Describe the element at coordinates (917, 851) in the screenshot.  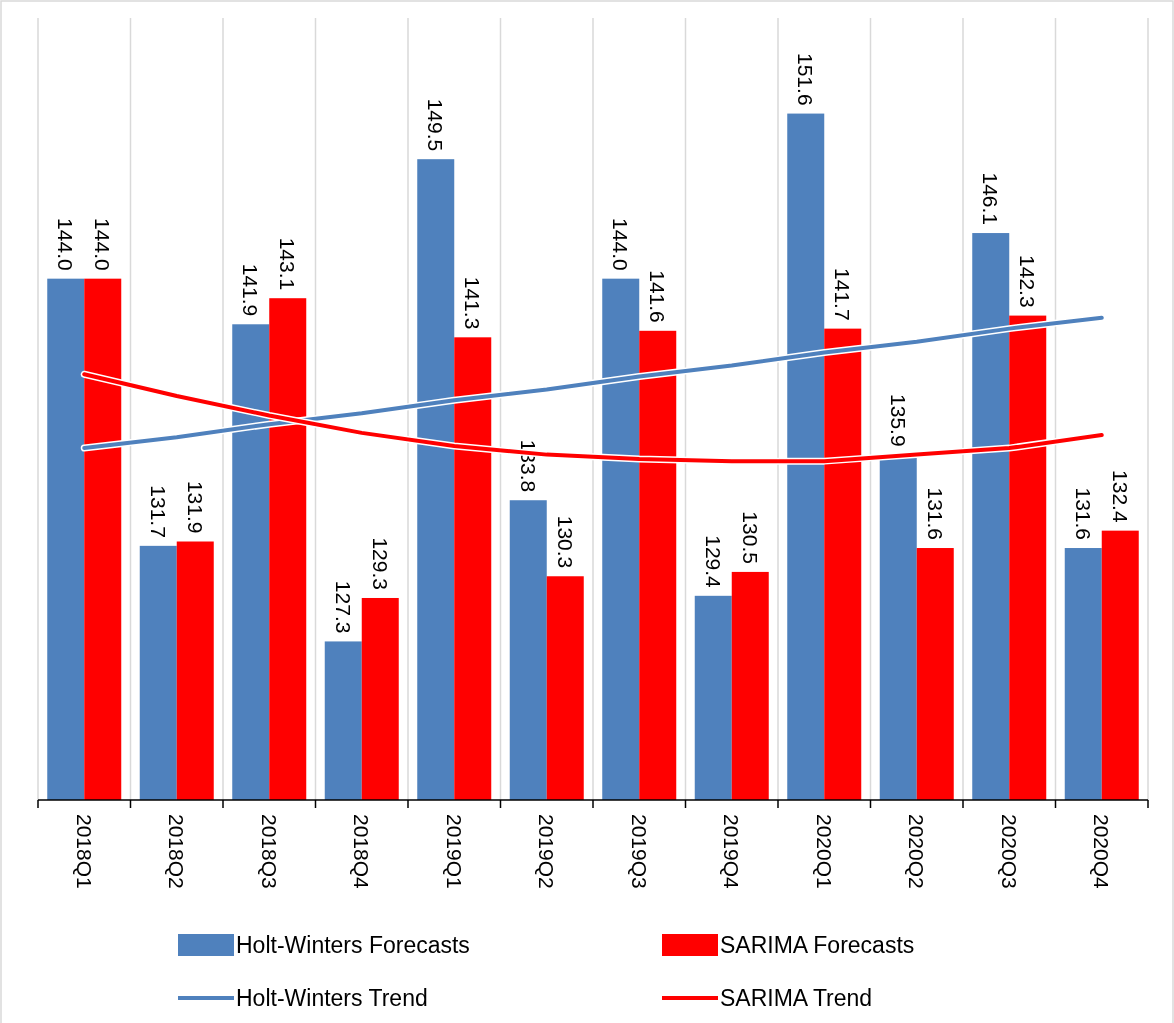
I see `x-tick-label: 2020Q2` at that location.